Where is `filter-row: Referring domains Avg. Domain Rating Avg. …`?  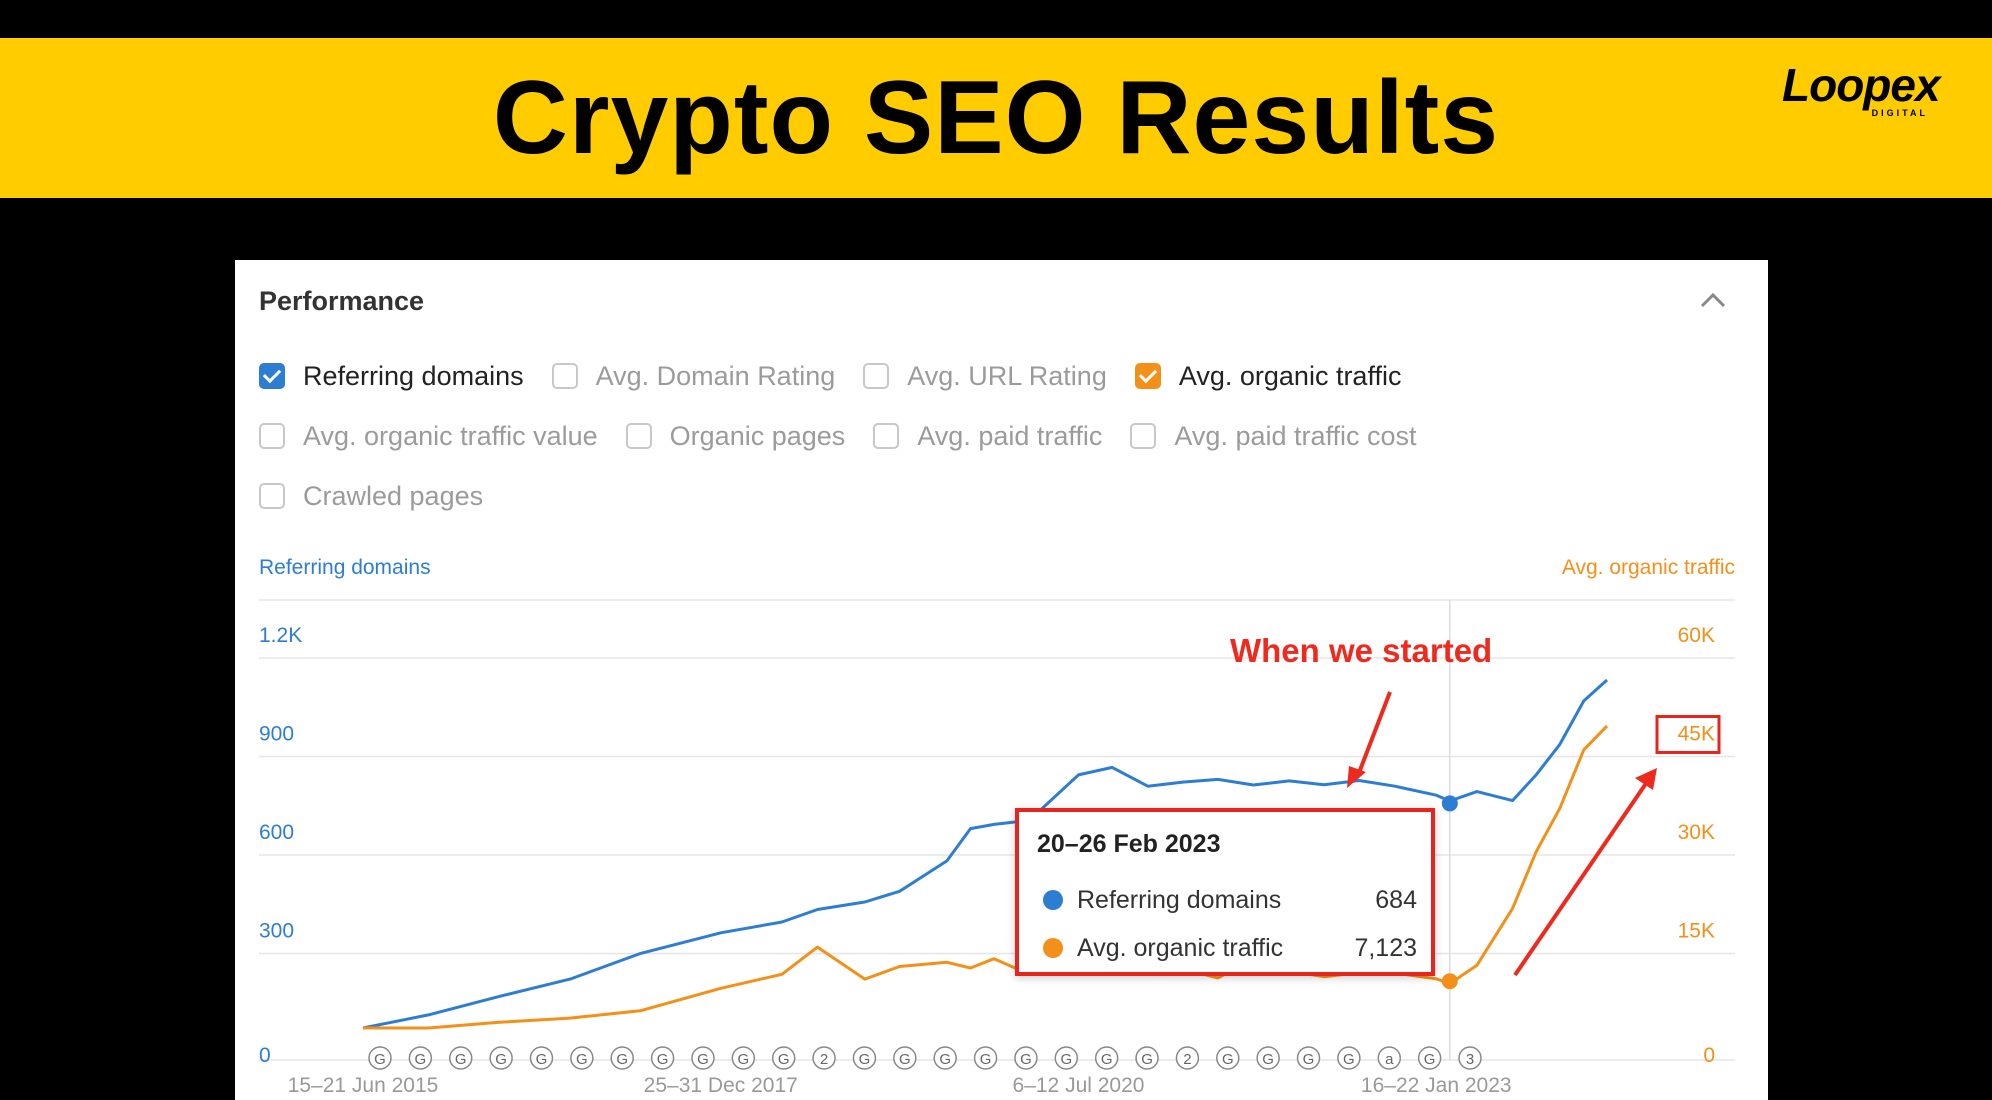
filter-row: Referring domains Avg. Domain Rating Avg. … is located at coordinates (999, 376).